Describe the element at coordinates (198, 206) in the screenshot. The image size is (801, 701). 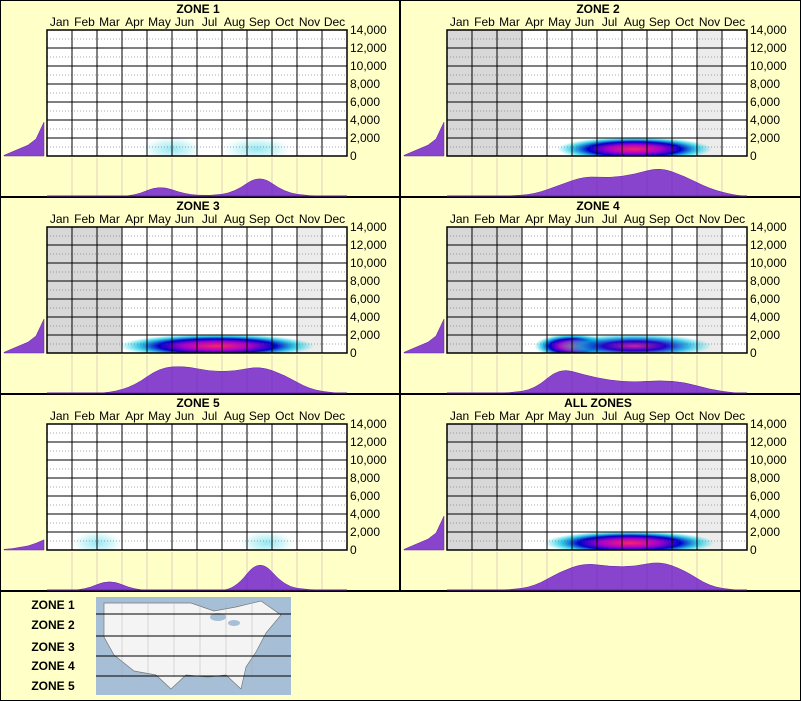
I see `zone-title: ZONE 3` at that location.